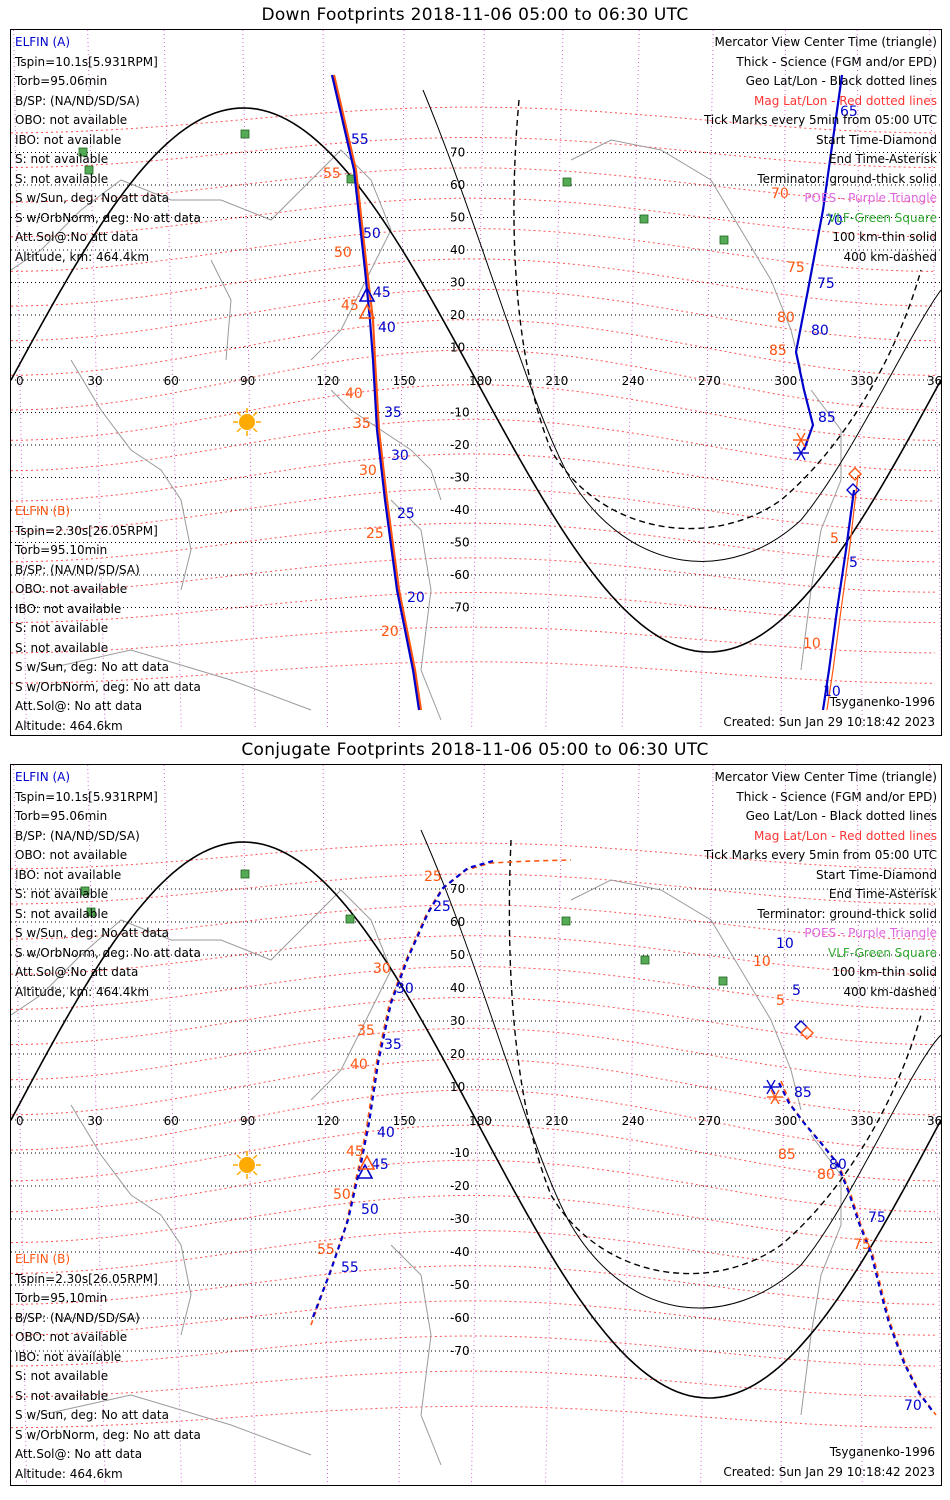 The height and width of the screenshot is (1500, 950). Describe the element at coordinates (68, 874) in the screenshot. I see `elfin-a-line: IBO: not available` at that location.